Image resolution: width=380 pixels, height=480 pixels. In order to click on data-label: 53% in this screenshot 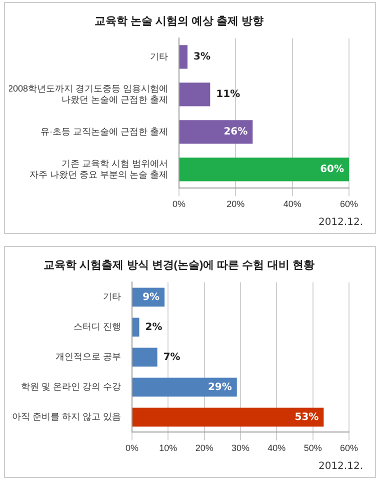, I will do `click(306, 417)`.